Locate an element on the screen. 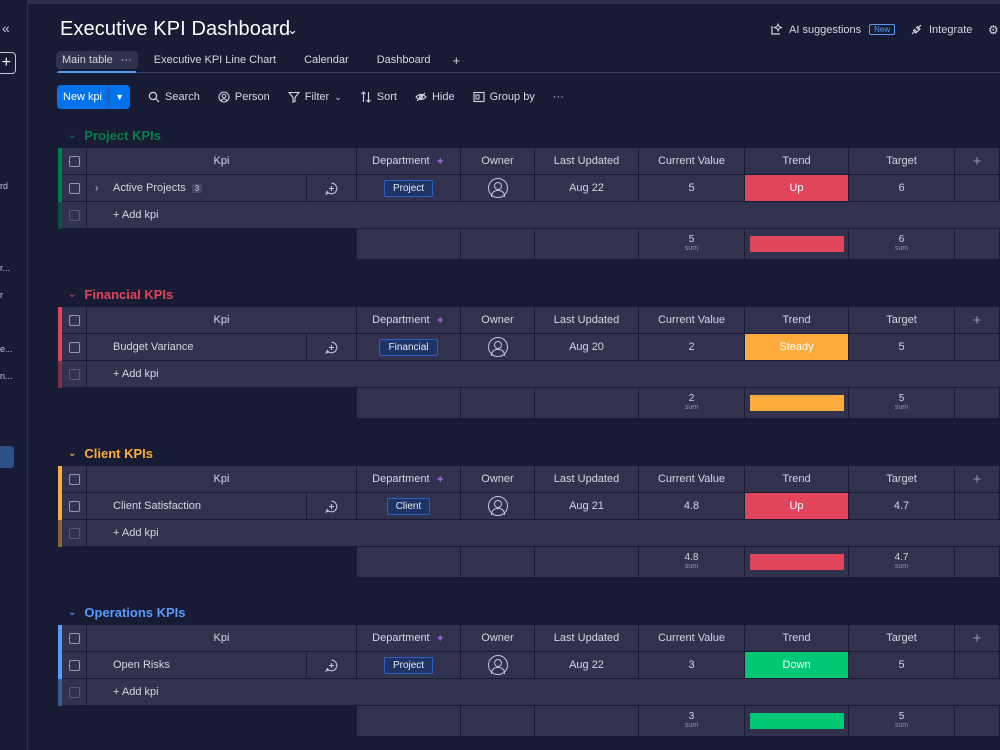 The width and height of the screenshot is (1000, 750). add-view-icon: + is located at coordinates (456, 60).